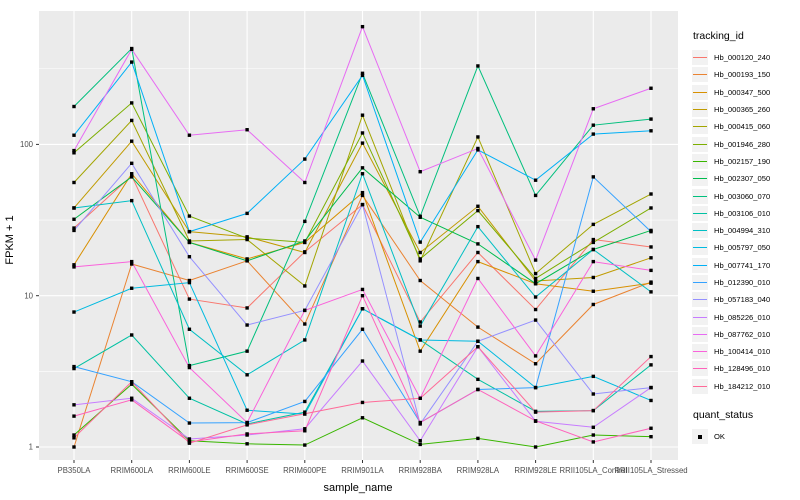  What do you see at coordinates (745, 427) in the screenshot?
I see `quant-status-block: quant_status OK` at bounding box center [745, 427].